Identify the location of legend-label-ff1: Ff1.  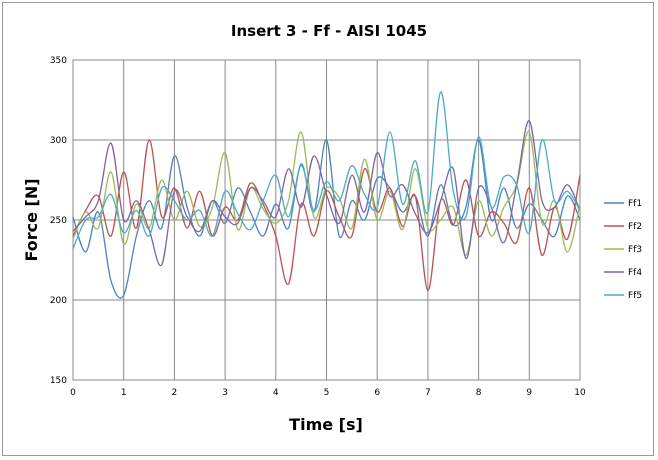
(635, 204).